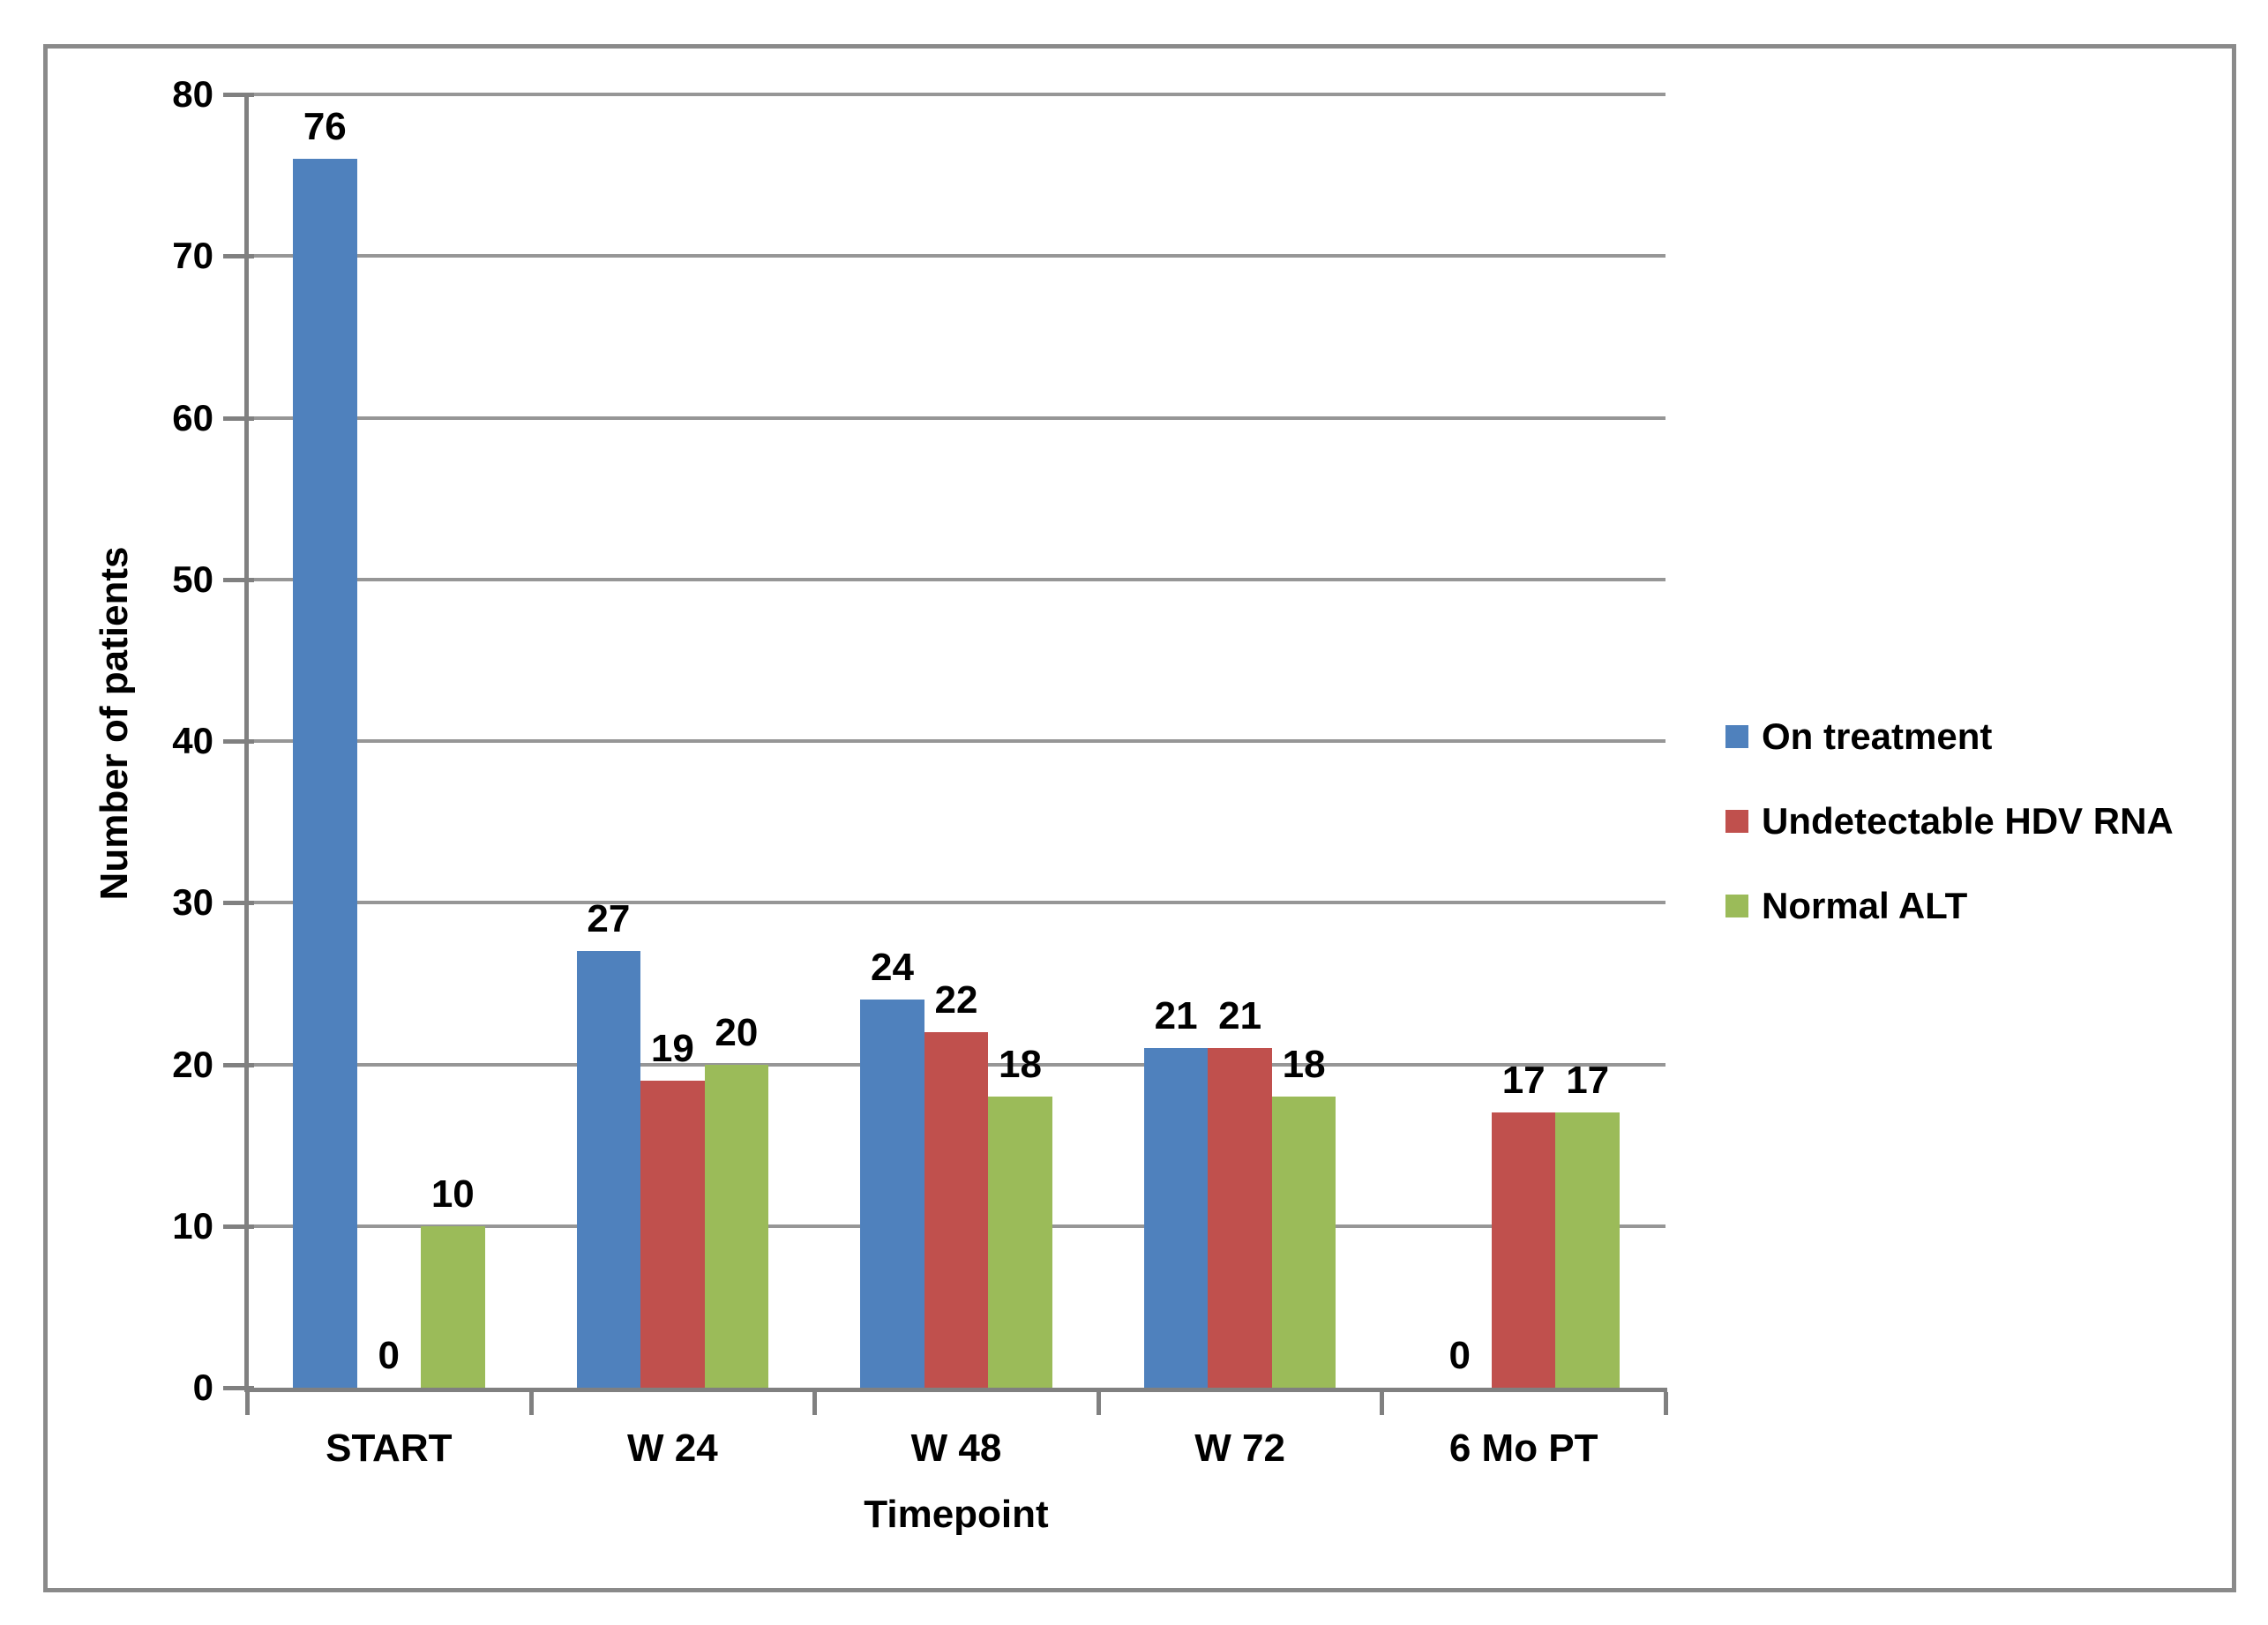  I want to click on legend-item: Undetectable HDV RNA, so click(1949, 821).